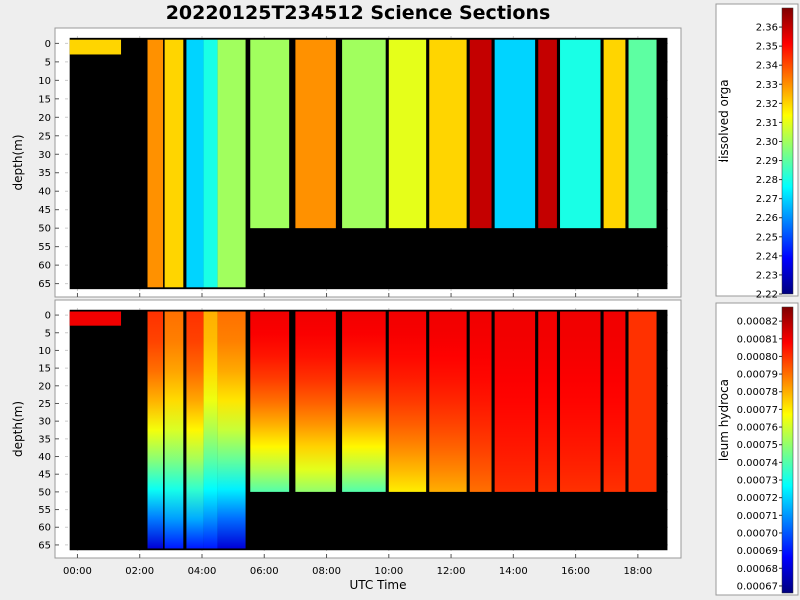 This screenshot has width=800, height=600. Describe the element at coordinates (767, 47) in the screenshot. I see `colorbar-tick-label: 2.35` at that location.